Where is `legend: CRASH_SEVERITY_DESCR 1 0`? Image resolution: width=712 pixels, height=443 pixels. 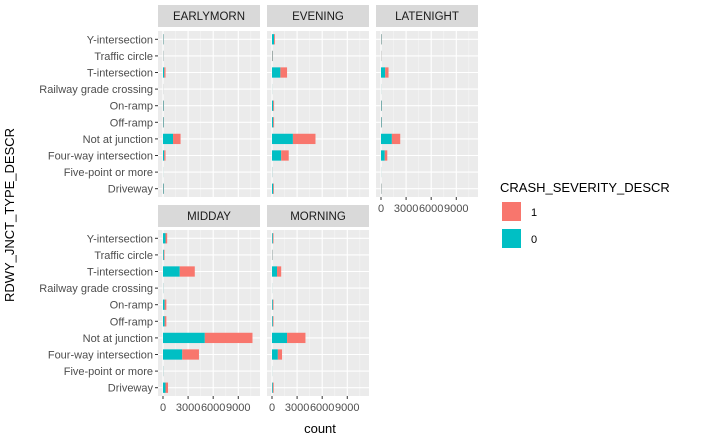 legend: CRASH_SEVERITY_DESCR 1 0 is located at coordinates (585, 214).